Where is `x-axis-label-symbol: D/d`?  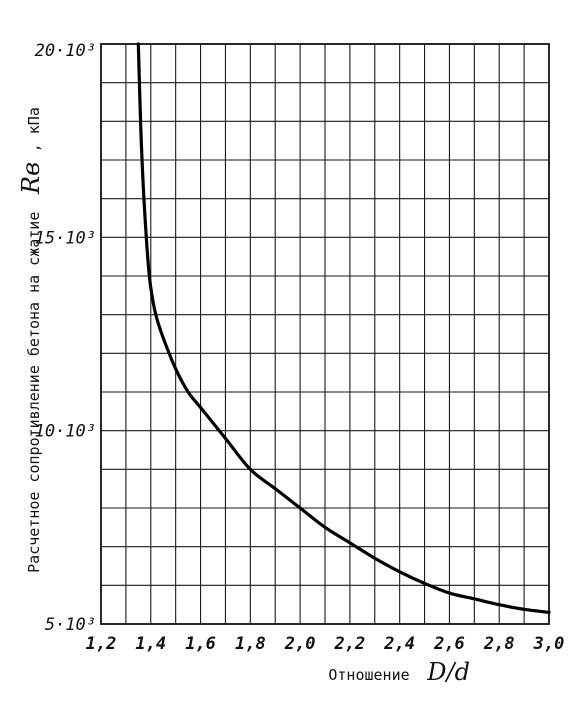
x-axis-label-symbol: D/d is located at coordinates (448, 672).